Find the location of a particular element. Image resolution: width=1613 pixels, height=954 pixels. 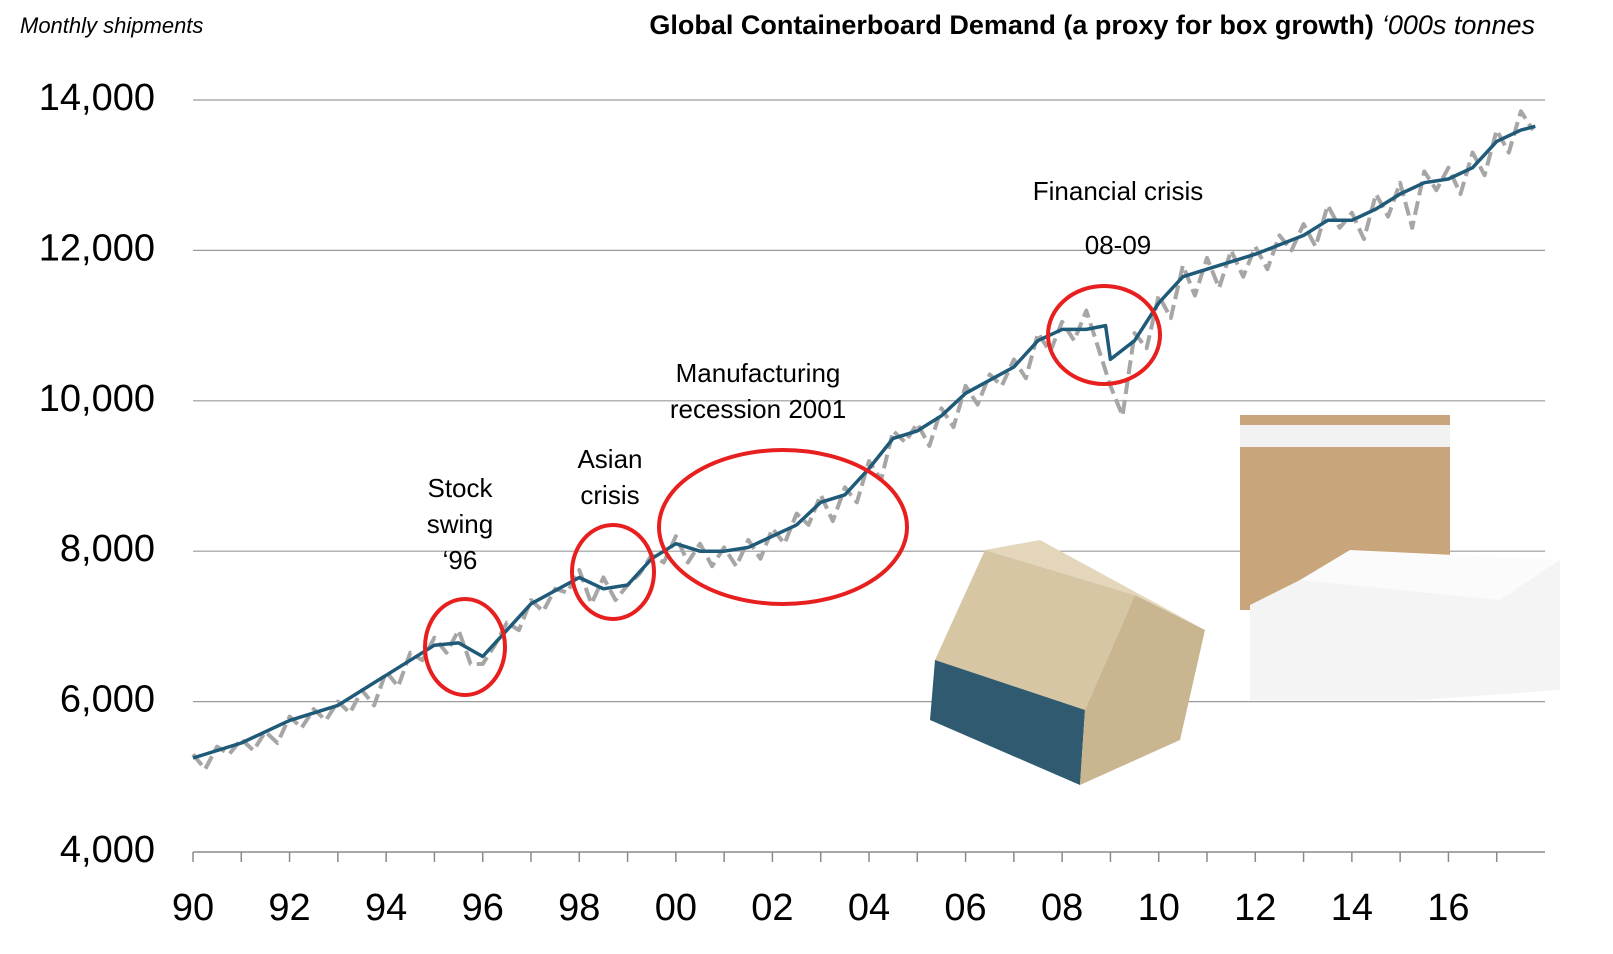

annotation-line: swing is located at coordinates (460, 524).